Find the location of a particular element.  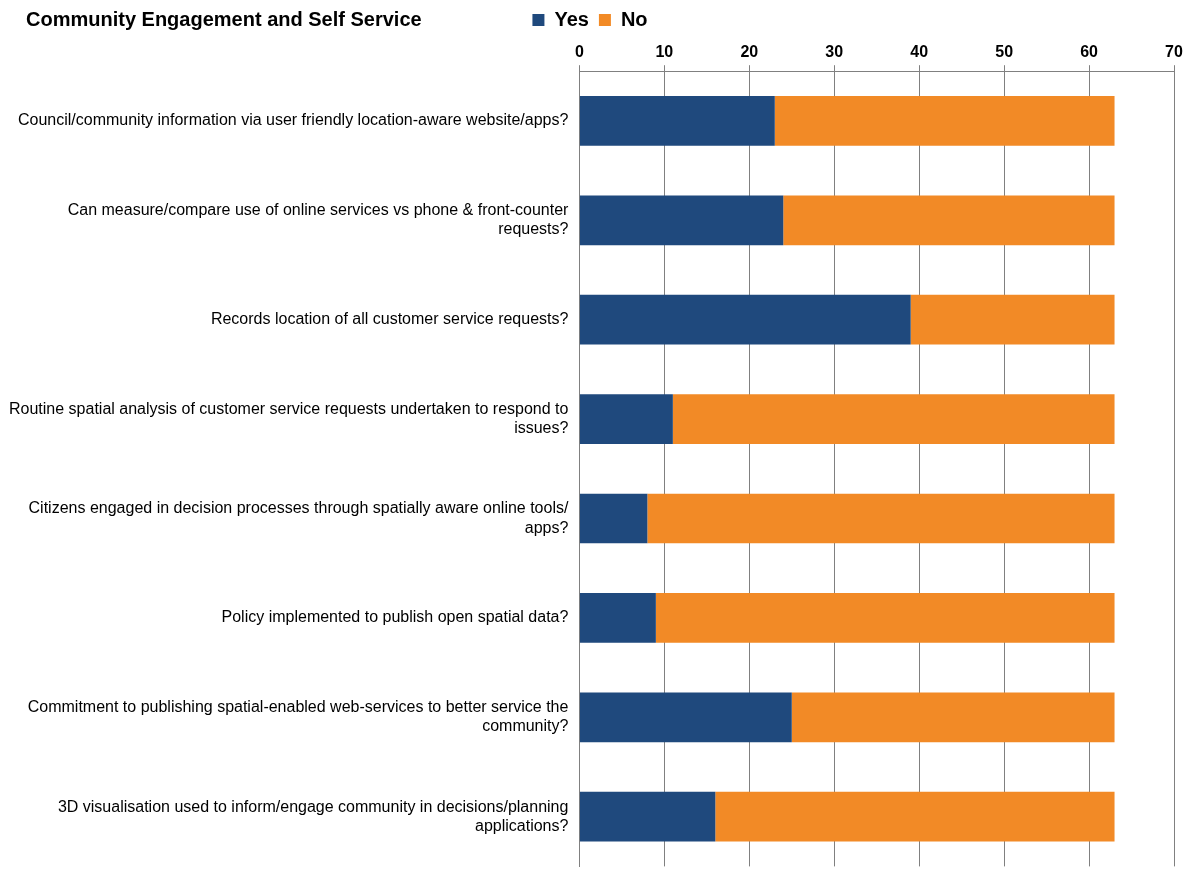

text: Community Engagement and Self Service is located at coordinates (224, 19).